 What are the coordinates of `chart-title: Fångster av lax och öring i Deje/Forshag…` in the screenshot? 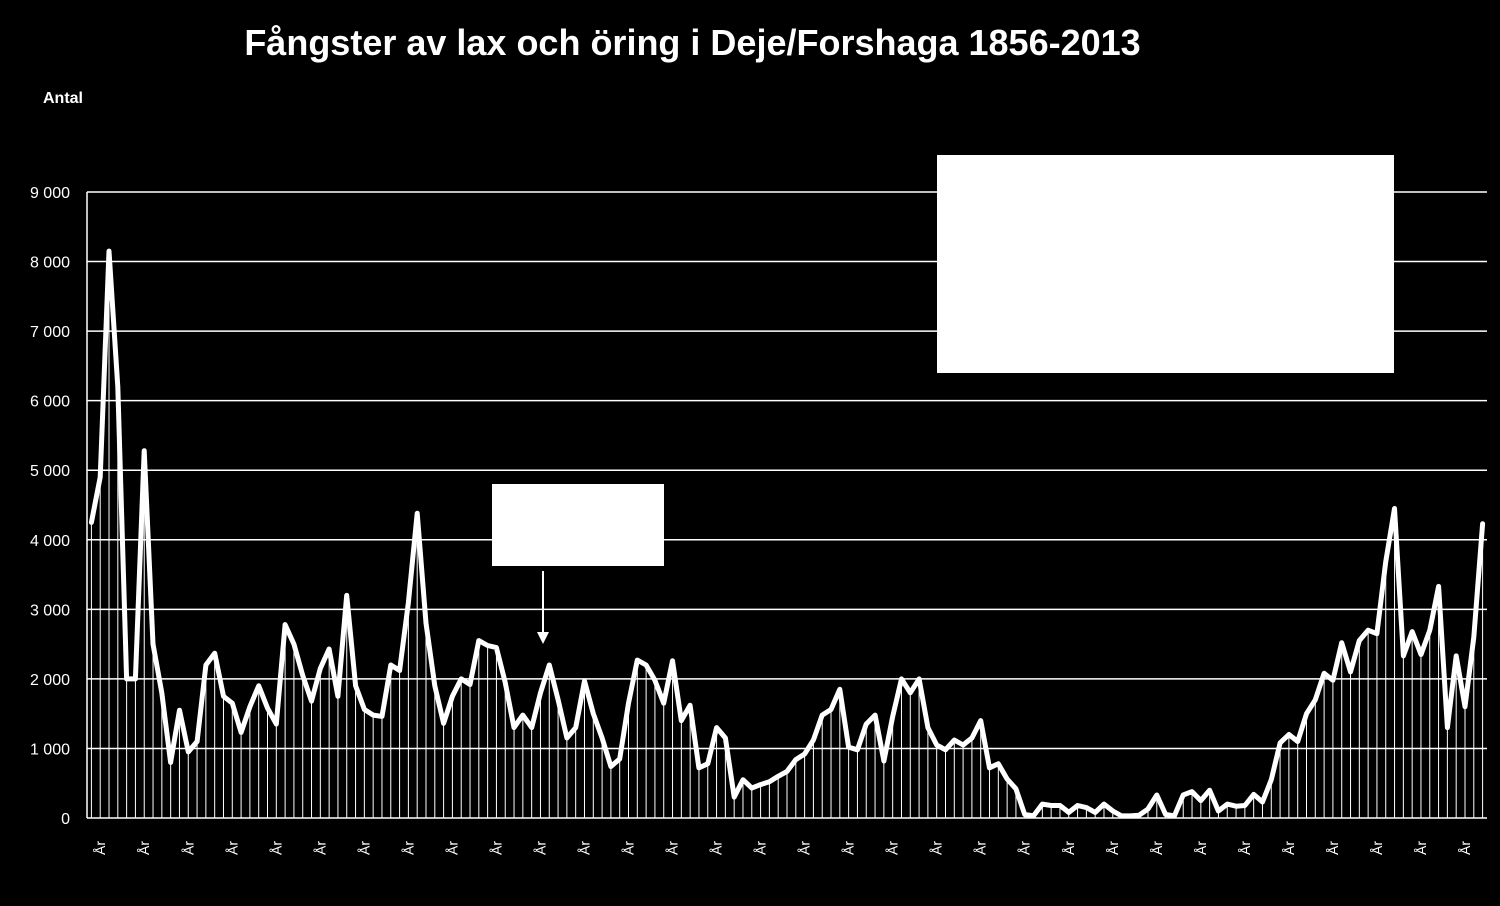 It's located at (692, 42).